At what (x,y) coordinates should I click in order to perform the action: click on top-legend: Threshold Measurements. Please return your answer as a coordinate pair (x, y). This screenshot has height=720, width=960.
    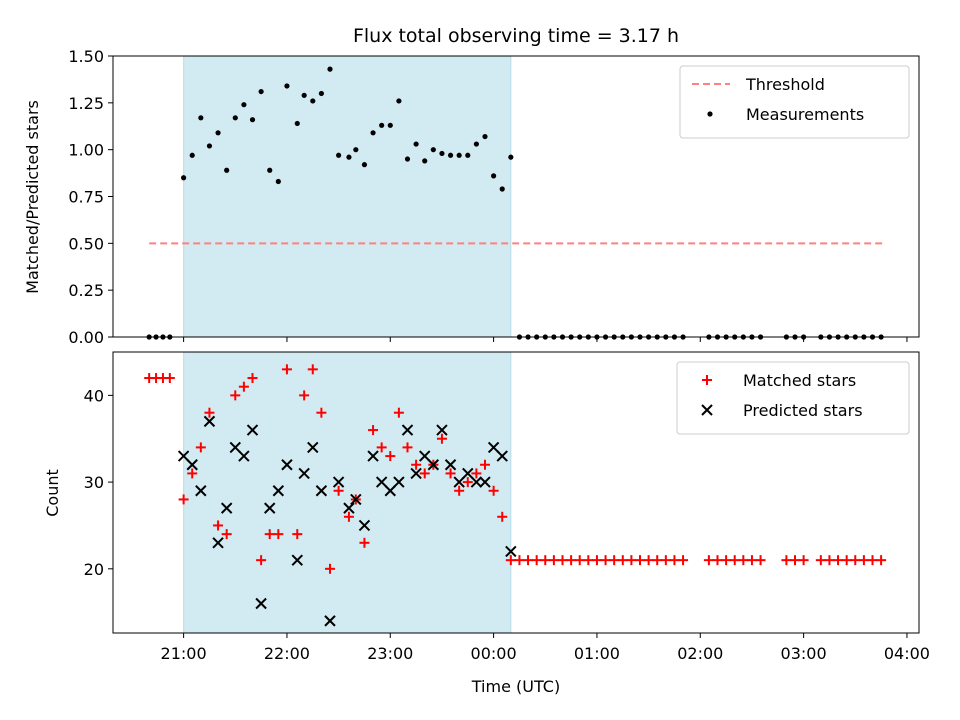
    Looking at the image, I should click on (794, 102).